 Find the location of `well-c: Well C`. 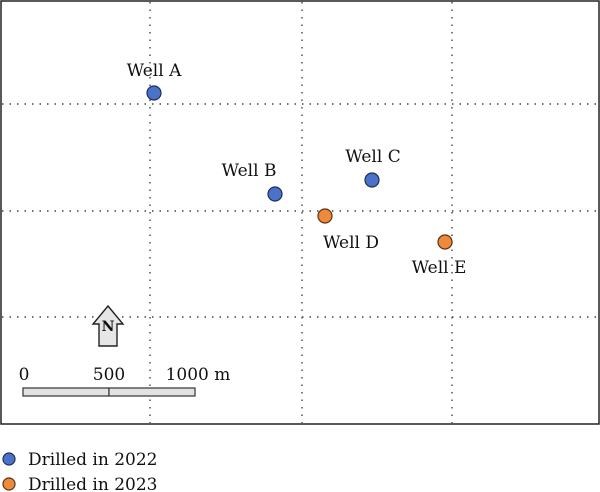

well-c: Well C is located at coordinates (373, 167).